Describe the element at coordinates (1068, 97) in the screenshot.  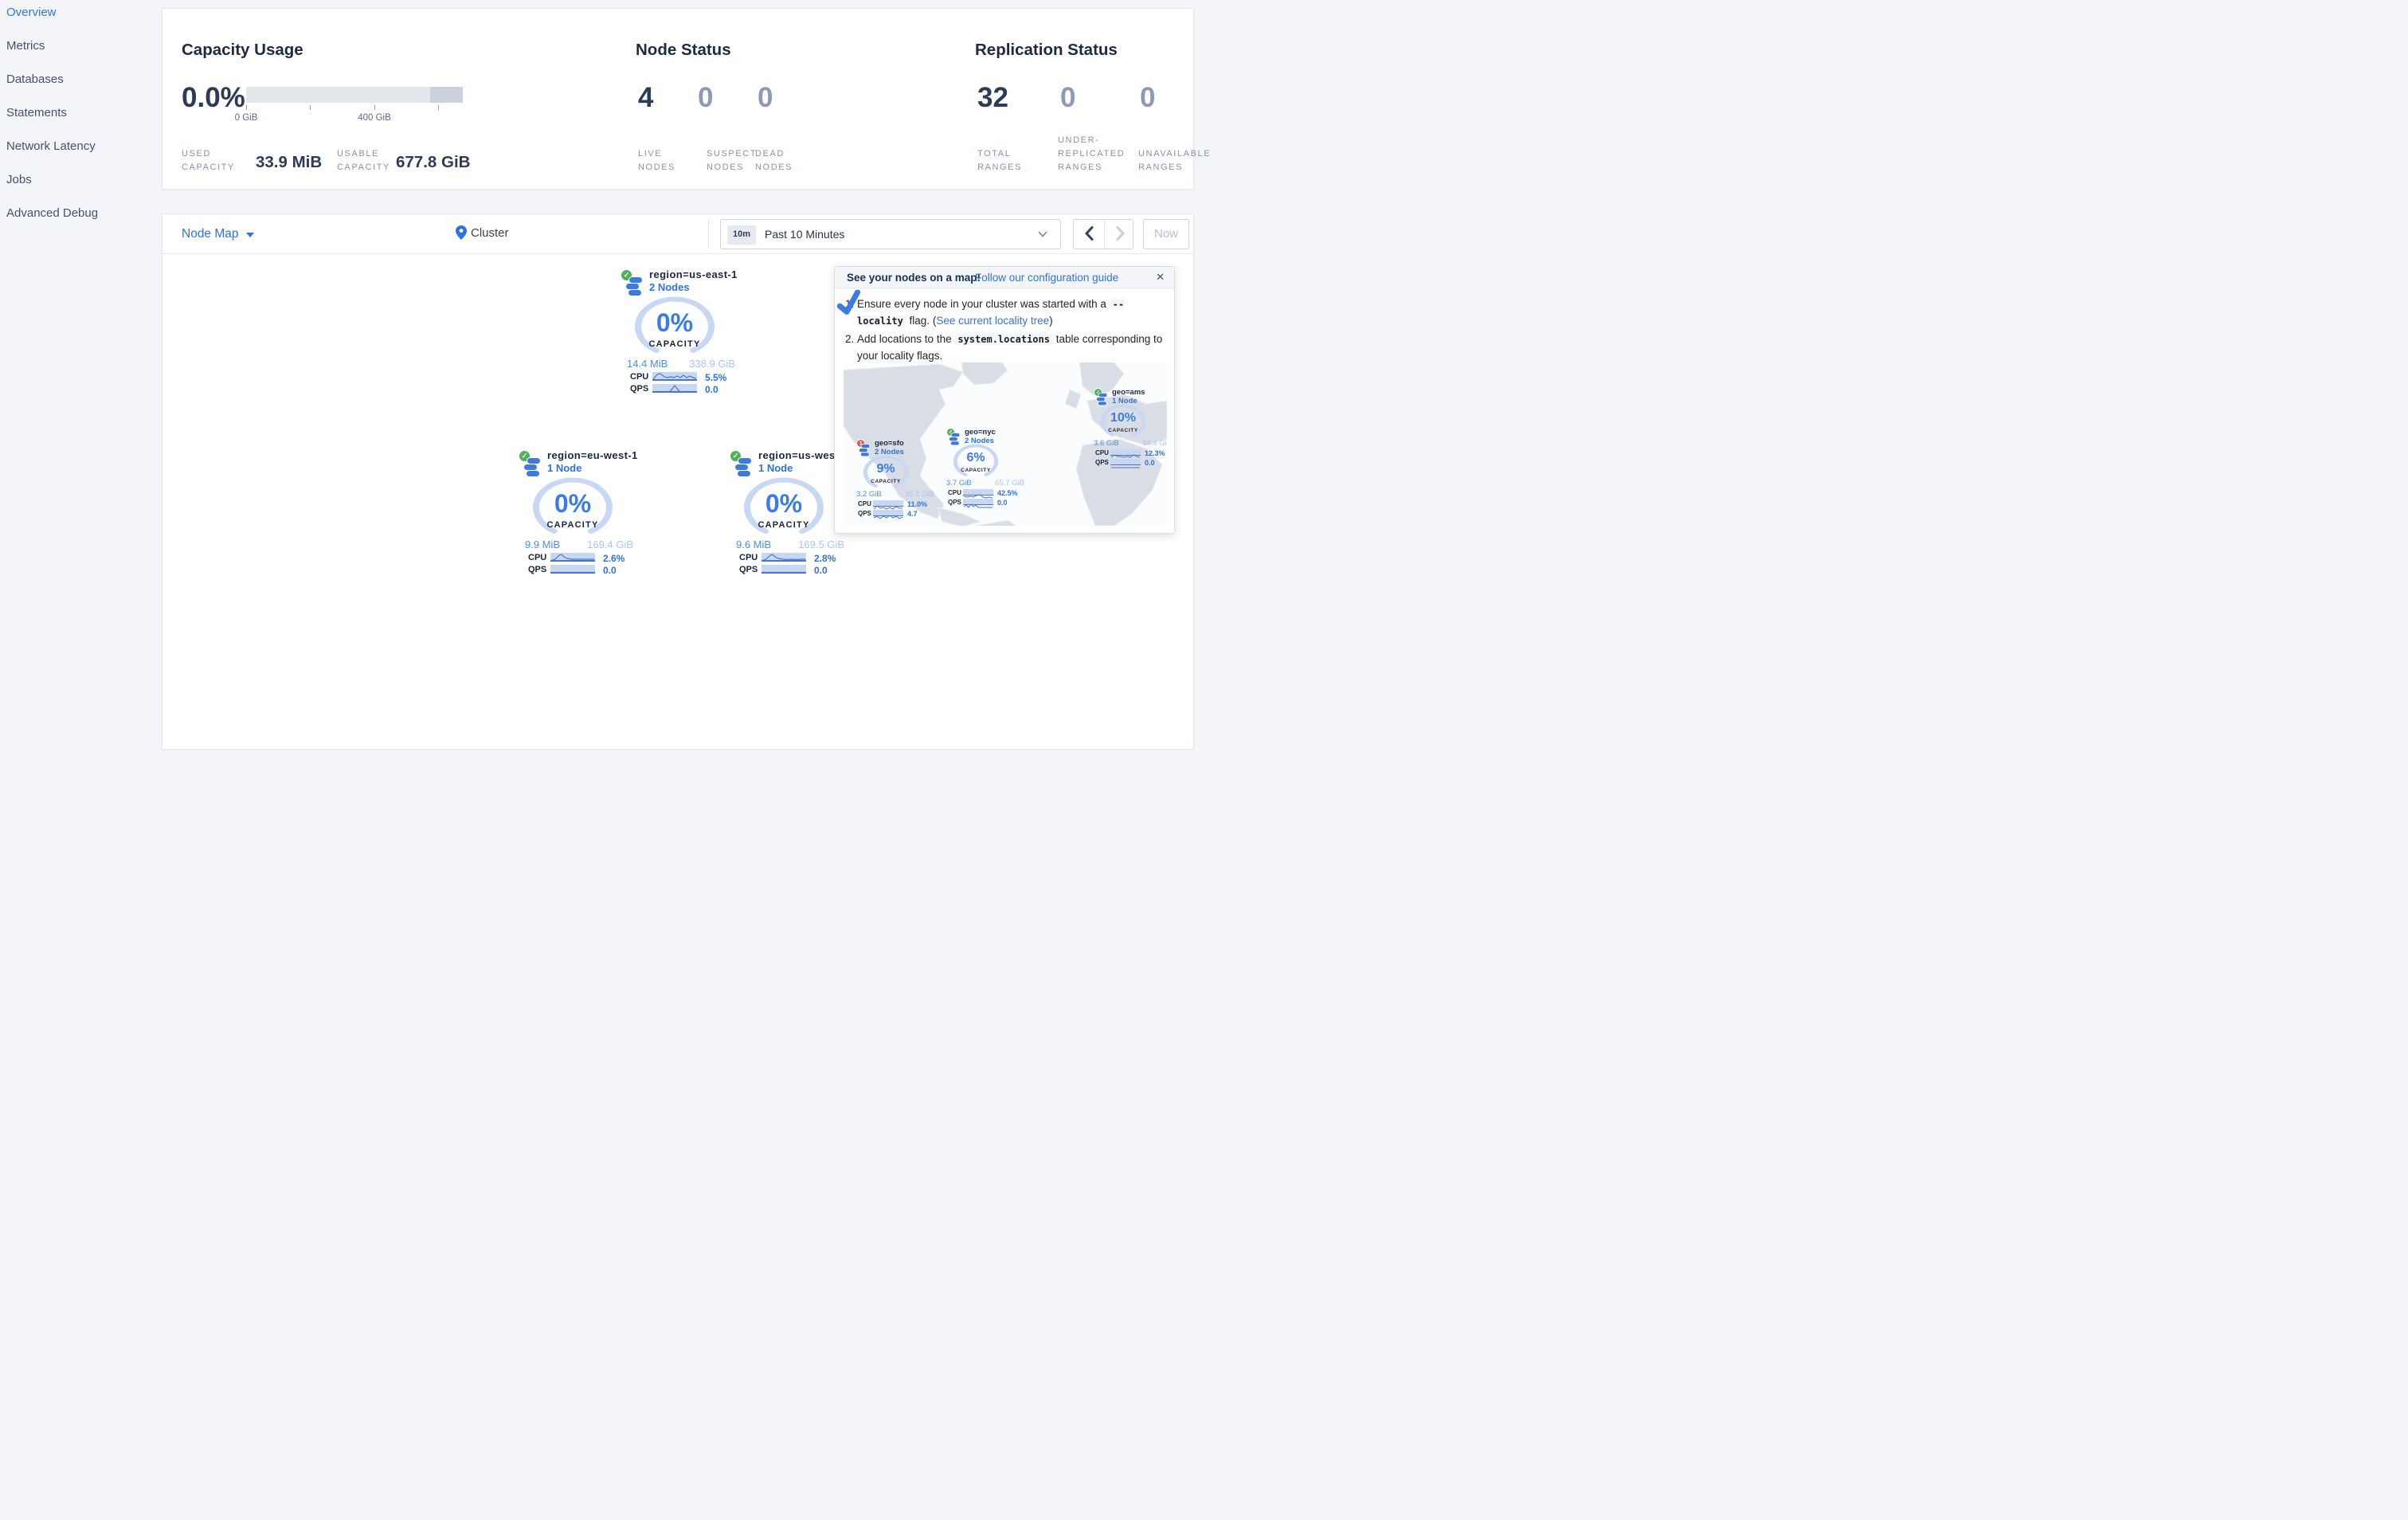
I see `under-replicated-count: 0` at that location.